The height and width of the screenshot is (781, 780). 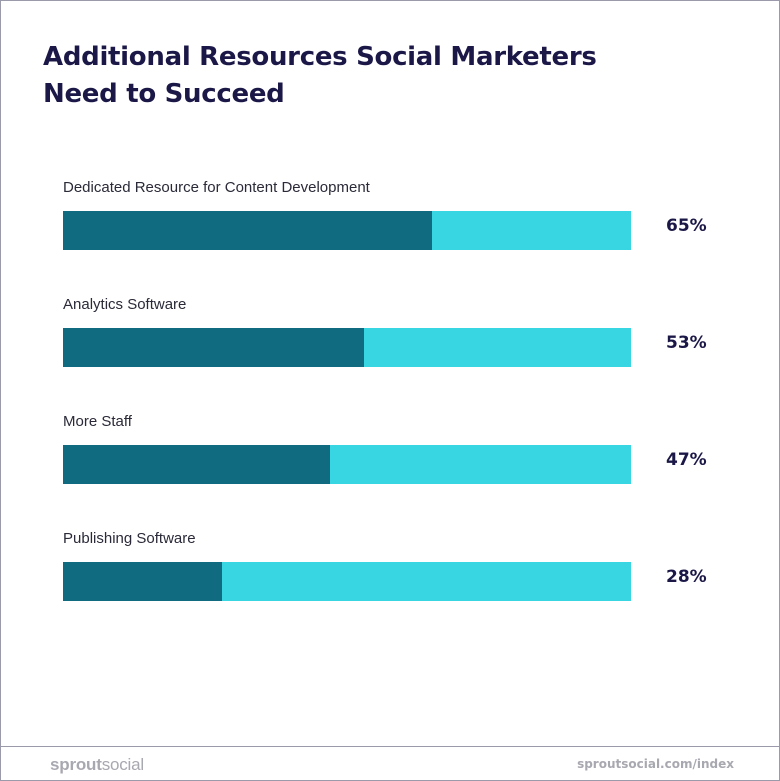 What do you see at coordinates (97, 421) in the screenshot?
I see `bar-label: More Staff` at bounding box center [97, 421].